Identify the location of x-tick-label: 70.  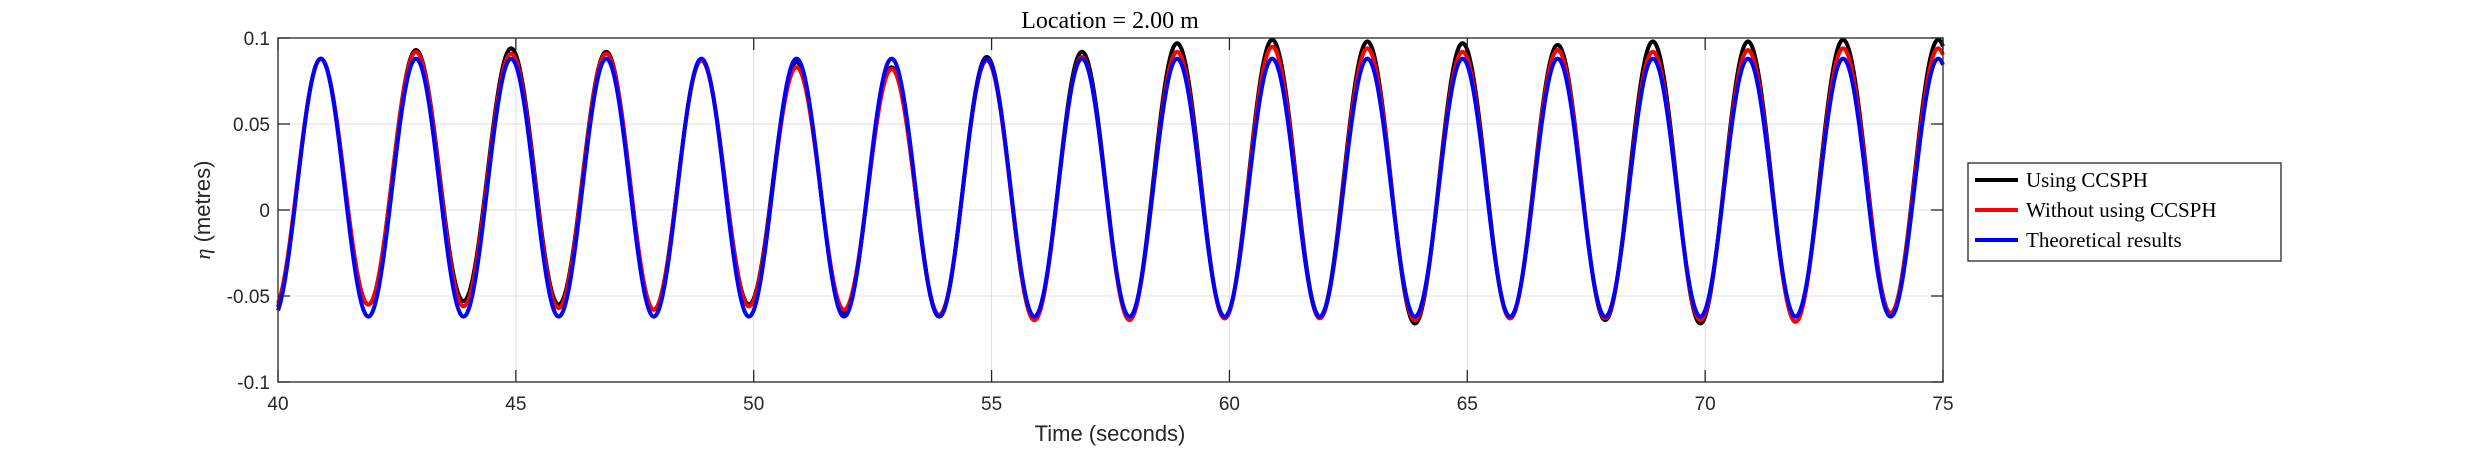
(1705, 404).